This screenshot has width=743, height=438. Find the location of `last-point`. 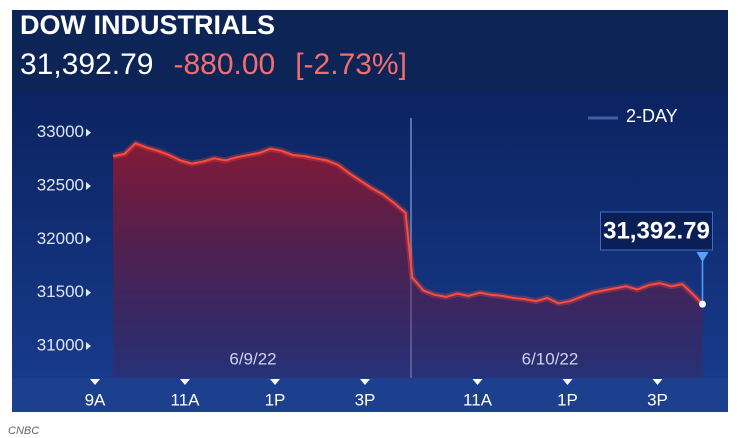

last-point is located at coordinates (702, 304).